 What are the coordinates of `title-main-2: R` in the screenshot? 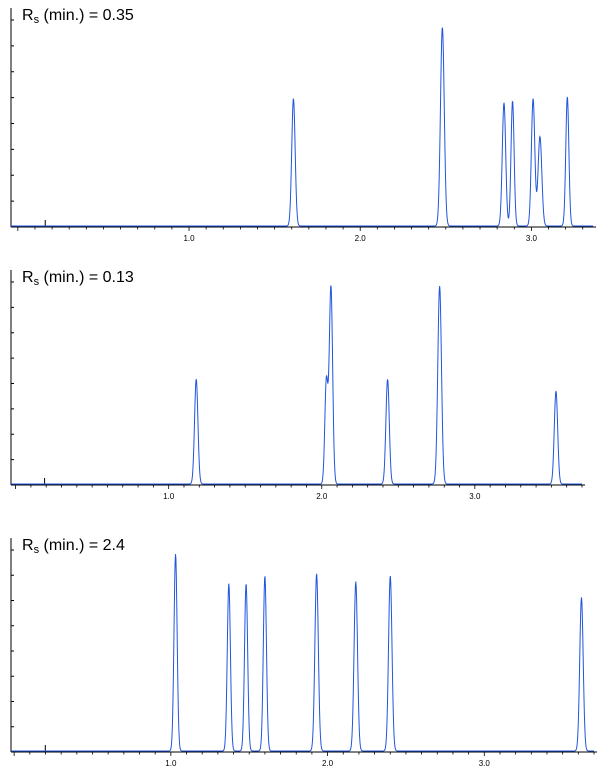 It's located at (28, 277).